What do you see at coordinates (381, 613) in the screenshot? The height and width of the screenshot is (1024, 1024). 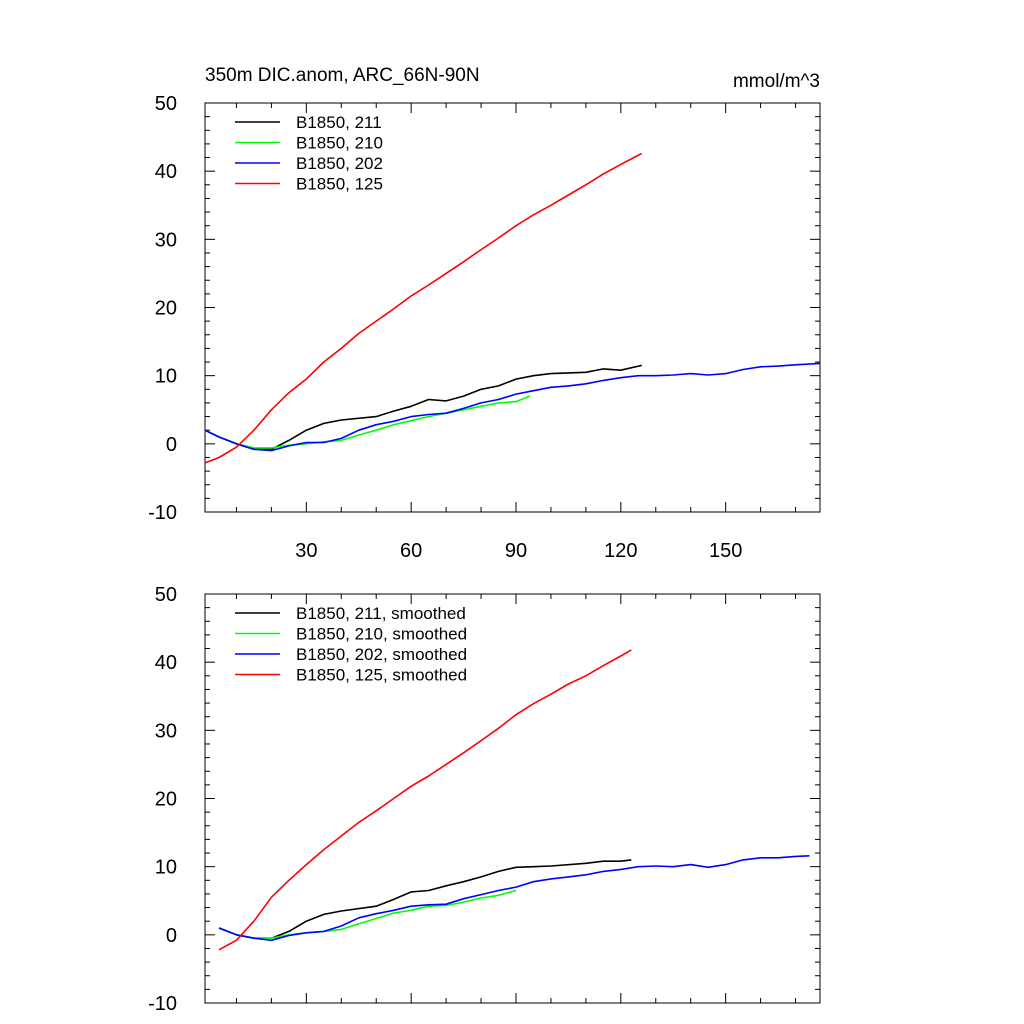 I see `legend-label: B1850, 211, smoothed` at bounding box center [381, 613].